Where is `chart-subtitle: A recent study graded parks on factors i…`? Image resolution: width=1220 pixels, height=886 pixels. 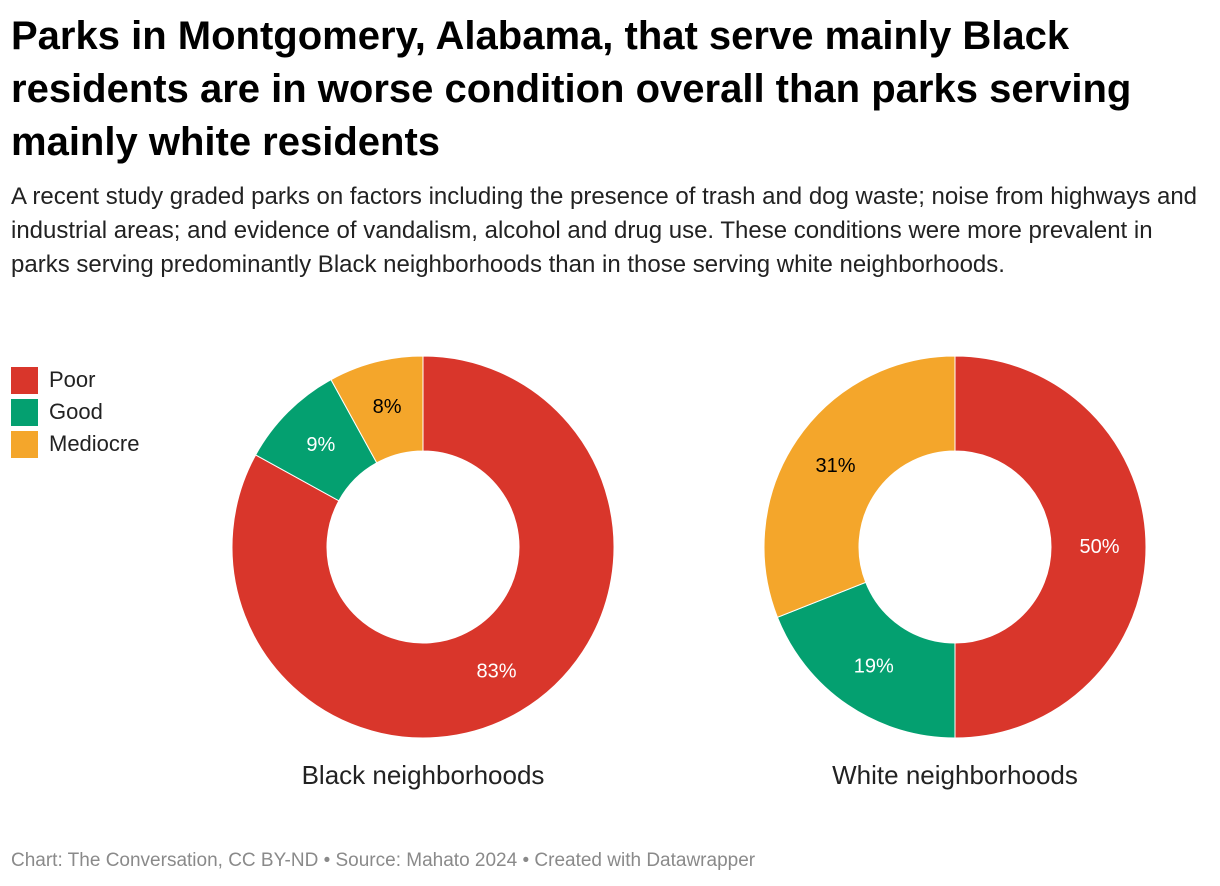
chart-subtitle: A recent study graded parks on factors i… is located at coordinates (604, 230).